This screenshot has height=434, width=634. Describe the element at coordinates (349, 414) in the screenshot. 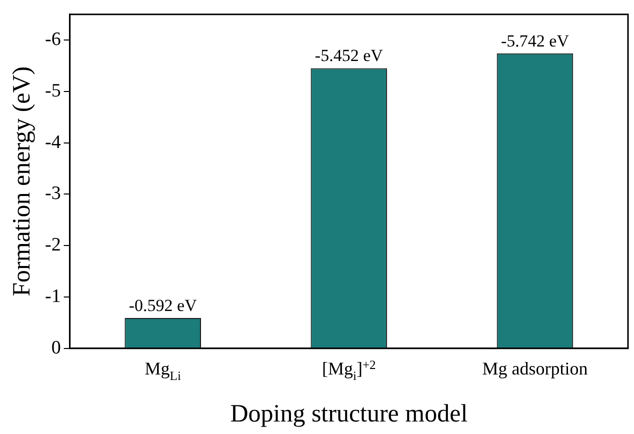

I see `x-axis-title: Doping structure model` at that location.